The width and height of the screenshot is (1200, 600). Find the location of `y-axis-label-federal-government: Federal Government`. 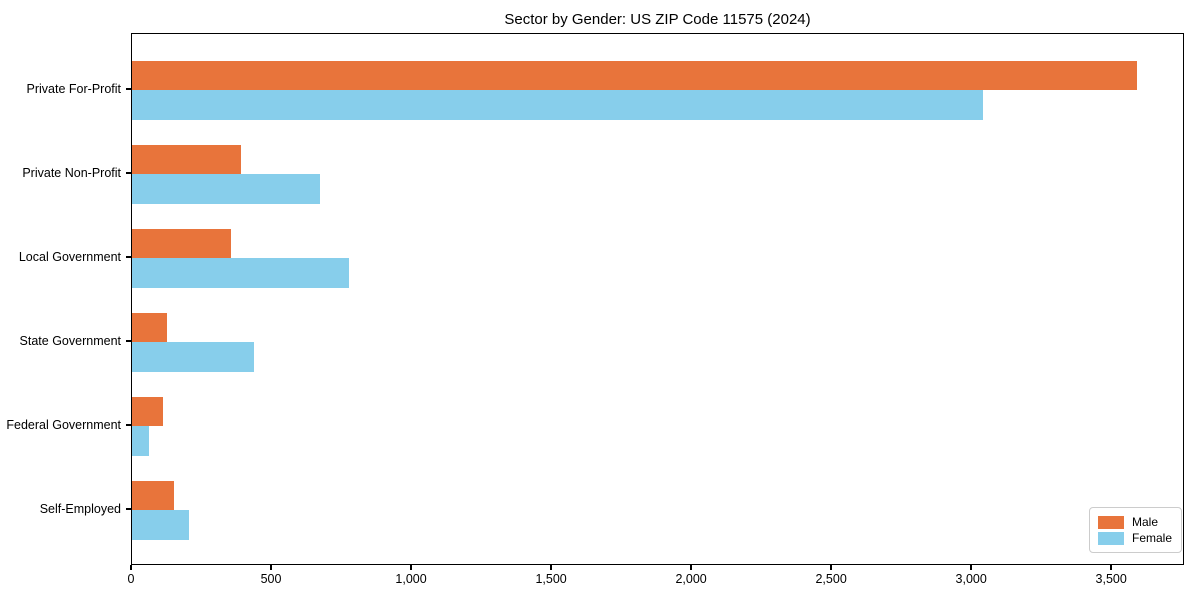

y-axis-label-federal-government: Federal Government is located at coordinates (63, 424).